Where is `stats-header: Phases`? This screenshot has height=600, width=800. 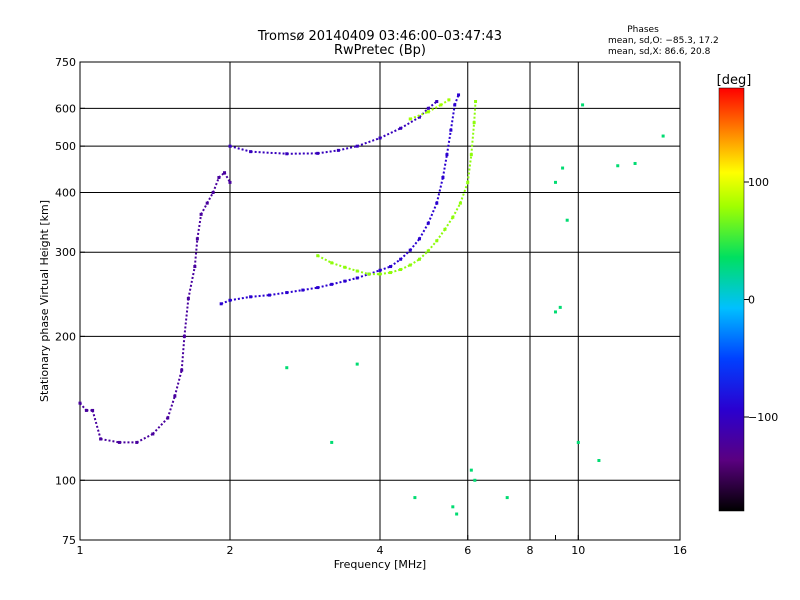
stats-header: Phases is located at coordinates (643, 30).